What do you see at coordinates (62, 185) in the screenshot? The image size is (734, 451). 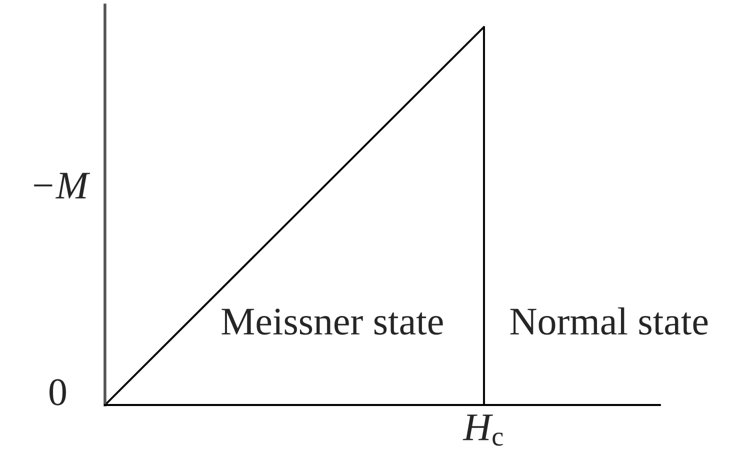 I see `y-axis-title: −M` at bounding box center [62, 185].